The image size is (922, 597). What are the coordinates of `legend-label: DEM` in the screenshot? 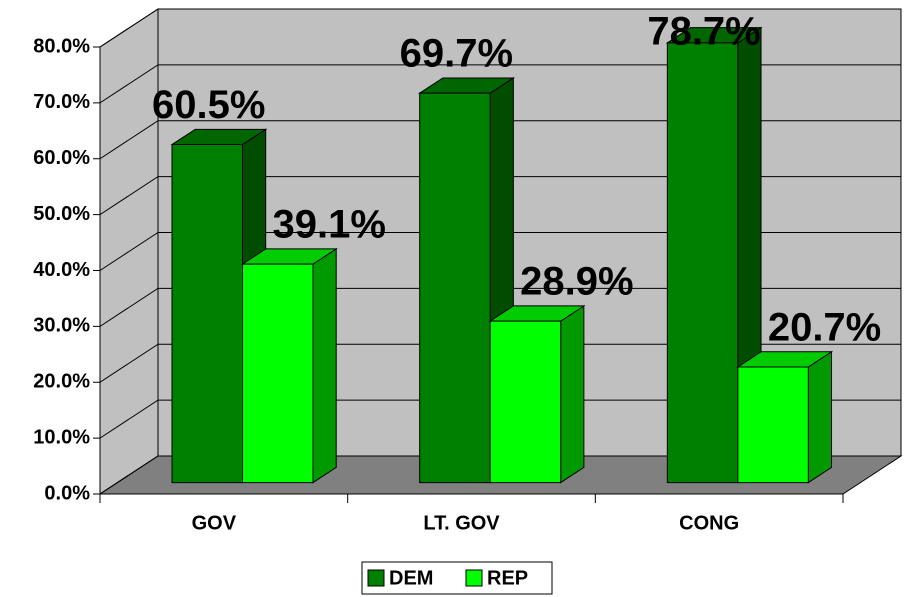 It's located at (411, 578).